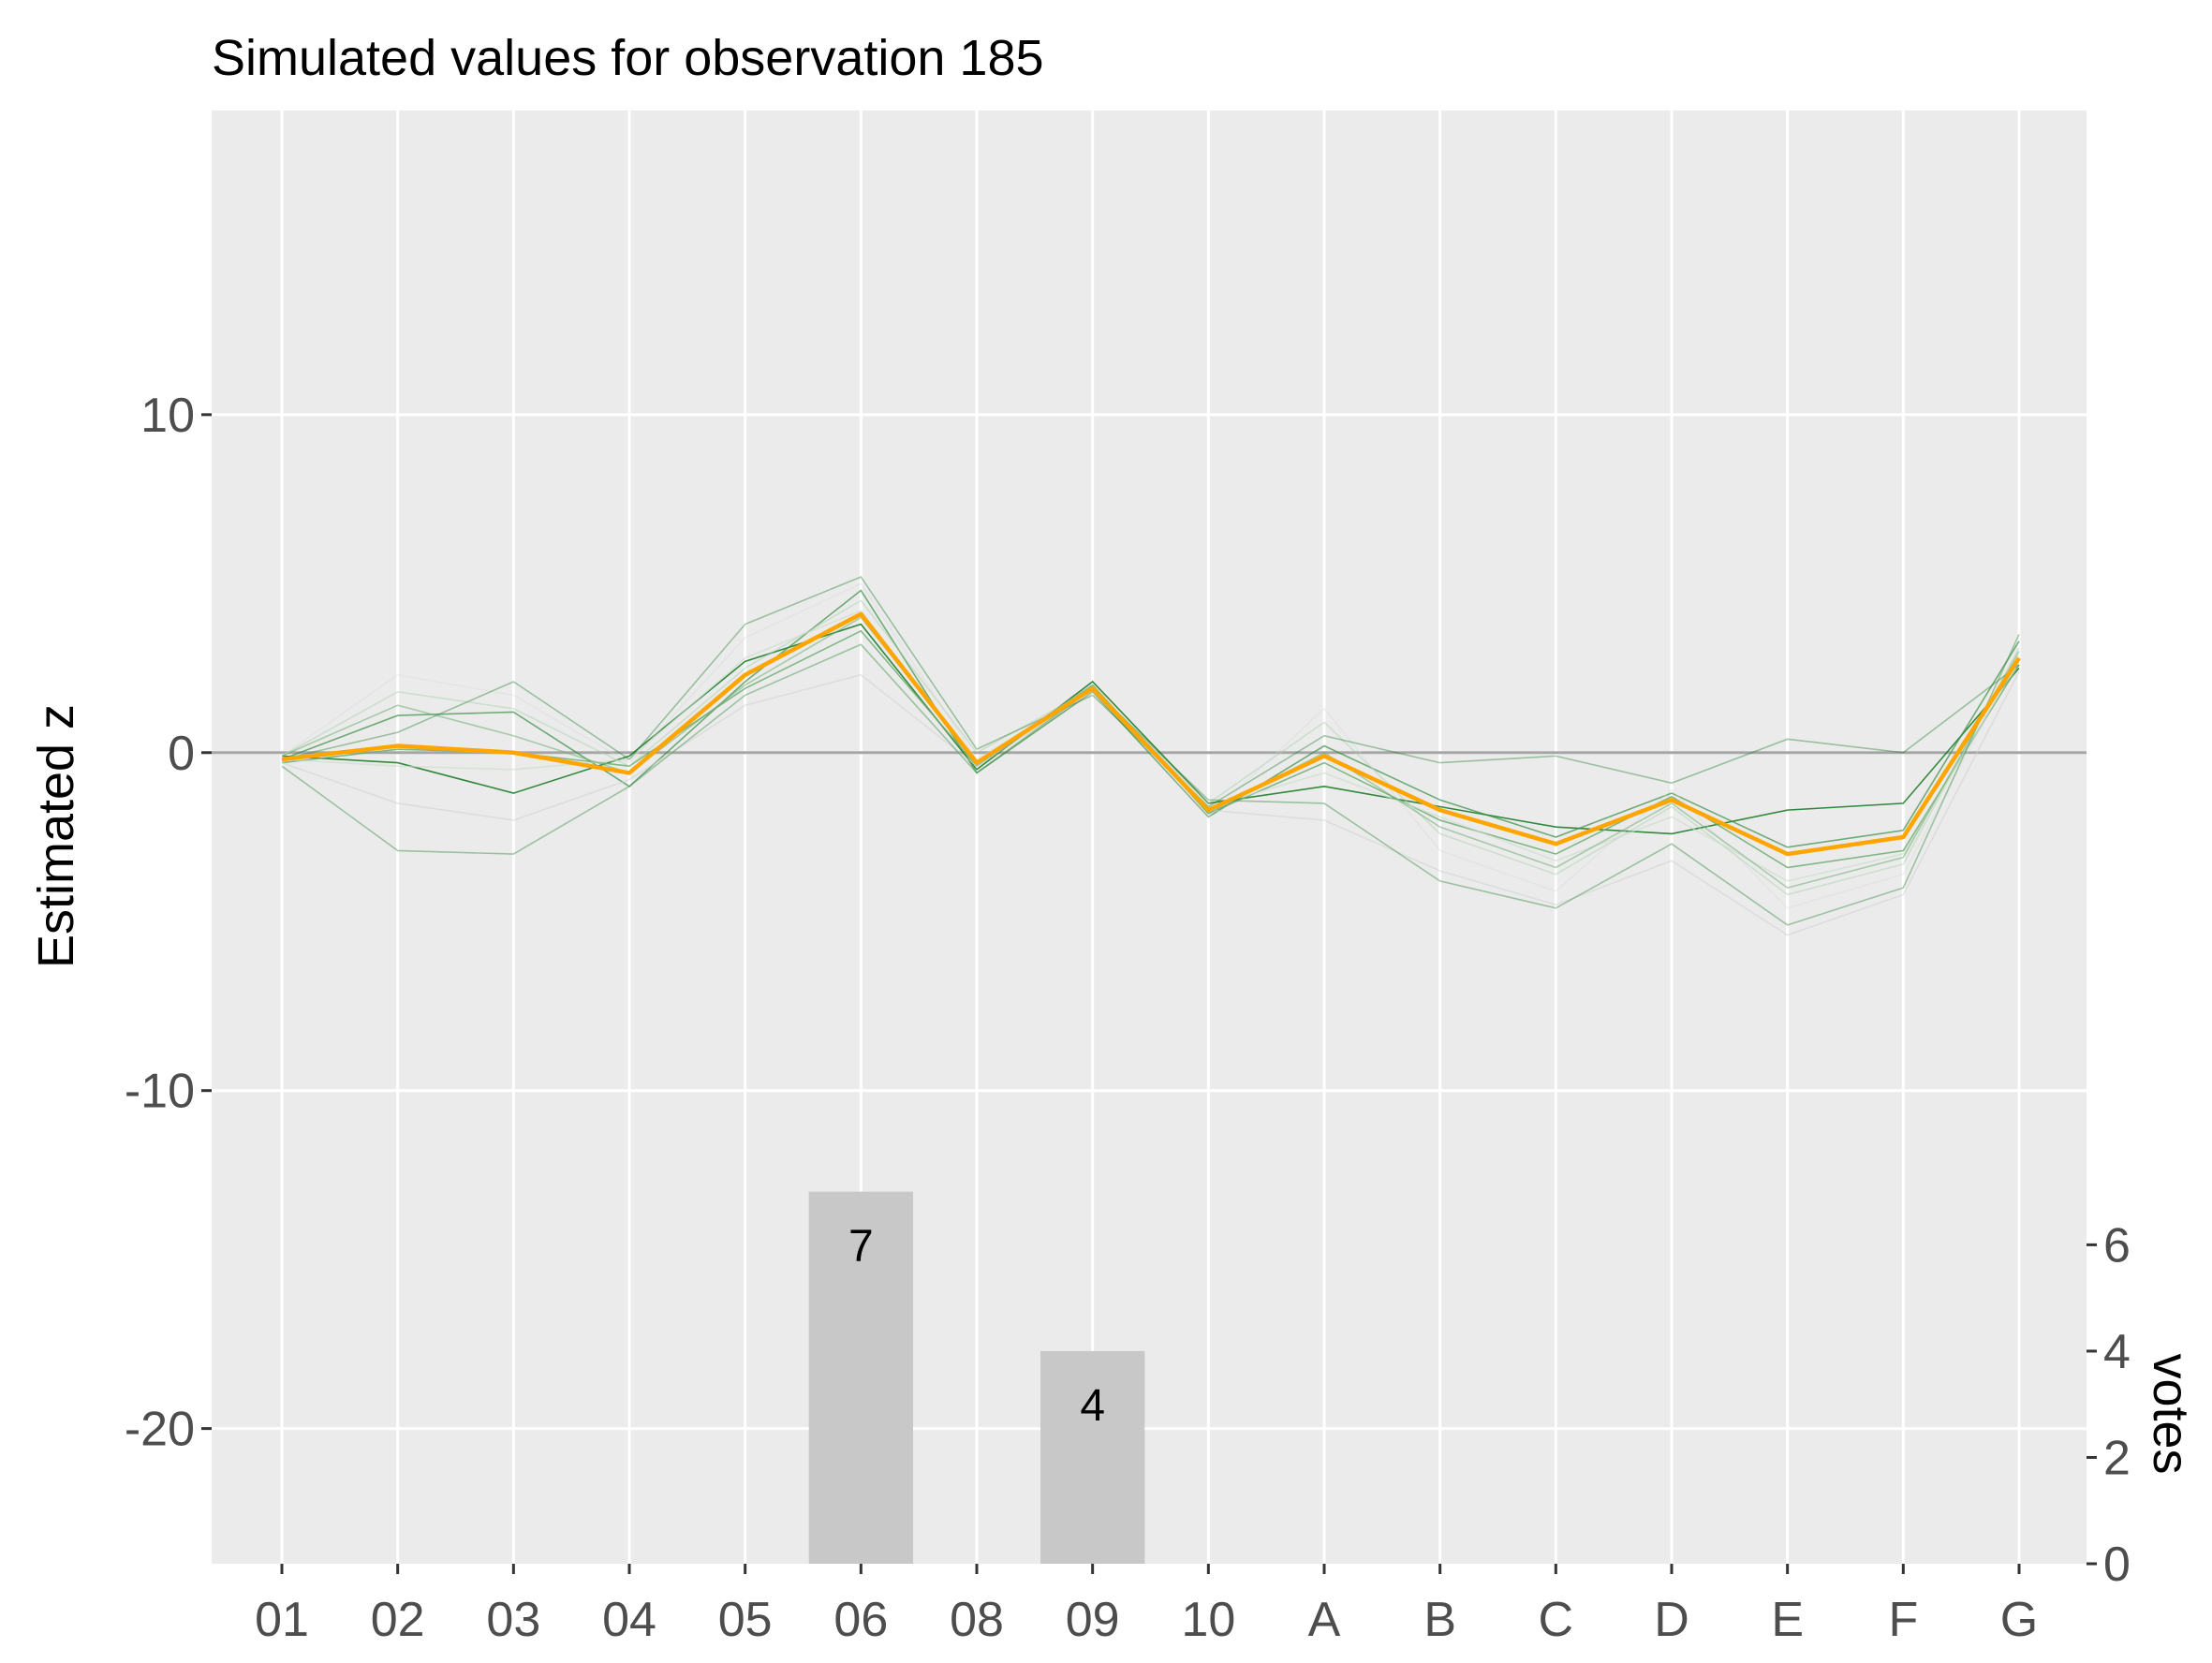 The image size is (2212, 1663). What do you see at coordinates (1324, 1620) in the screenshot?
I see `x-tick-label-A: A` at bounding box center [1324, 1620].